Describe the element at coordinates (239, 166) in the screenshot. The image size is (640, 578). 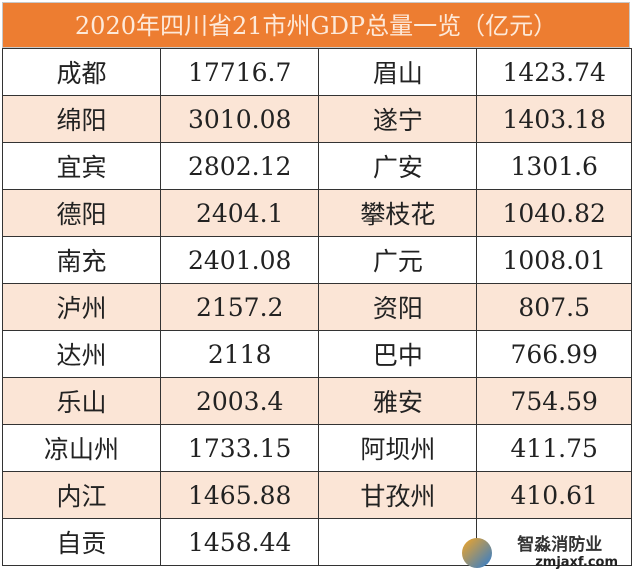
I see `gdp-value: 2802.12` at that location.